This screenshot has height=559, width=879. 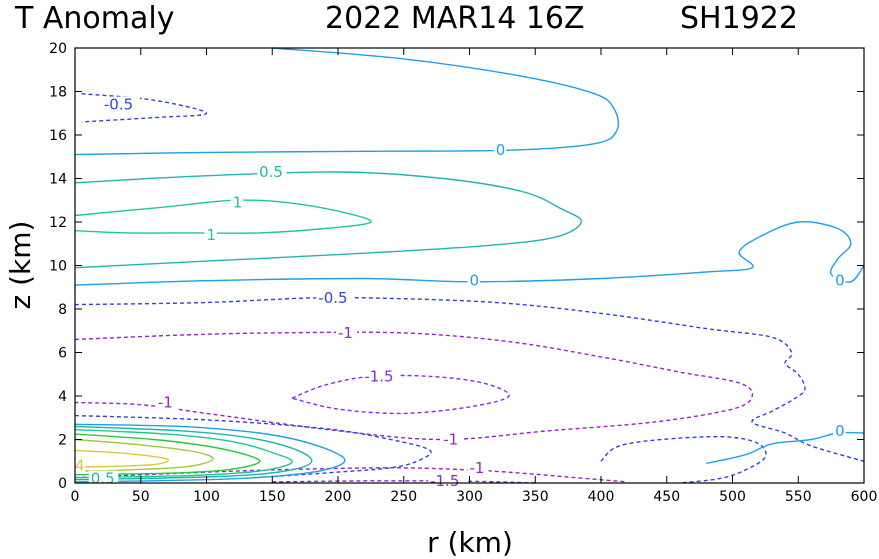 What do you see at coordinates (20, 265) in the screenshot?
I see `y-axis-label: z (km)` at bounding box center [20, 265].